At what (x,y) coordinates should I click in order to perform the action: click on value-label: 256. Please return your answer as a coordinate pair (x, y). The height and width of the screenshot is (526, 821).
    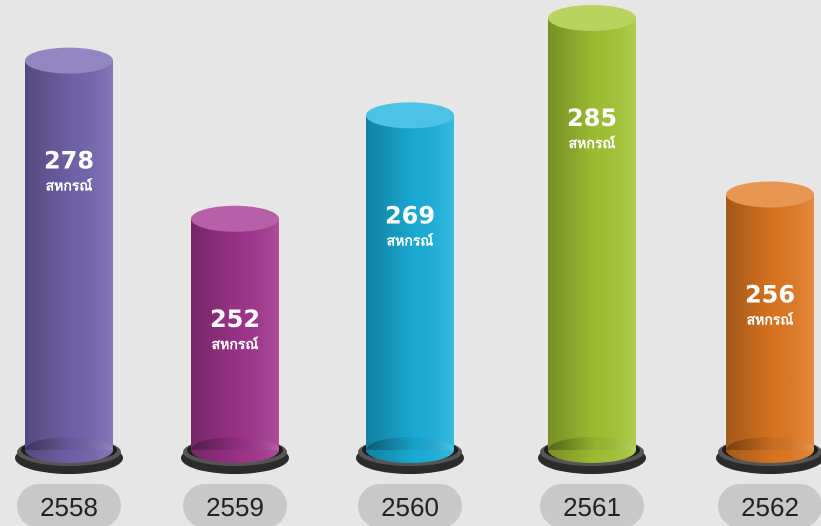
    Looking at the image, I should click on (770, 294).